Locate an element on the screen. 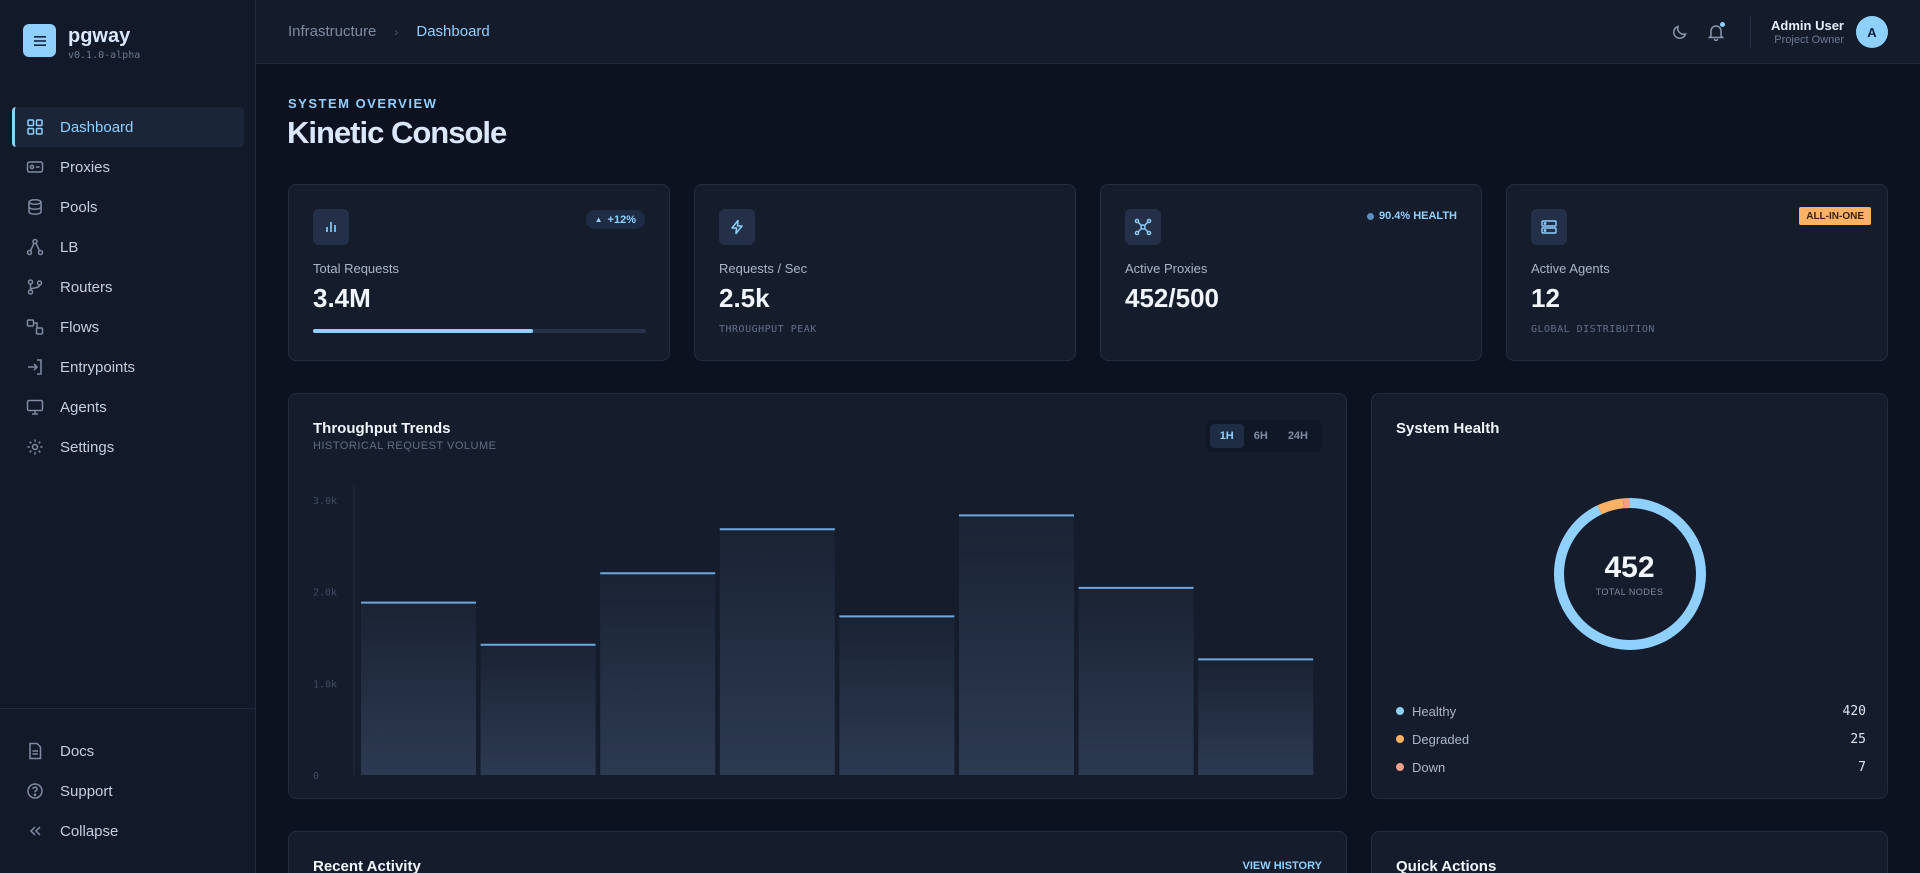 This screenshot has height=873, width=1920. sidebar-item-settings: Settings is located at coordinates (128, 447).